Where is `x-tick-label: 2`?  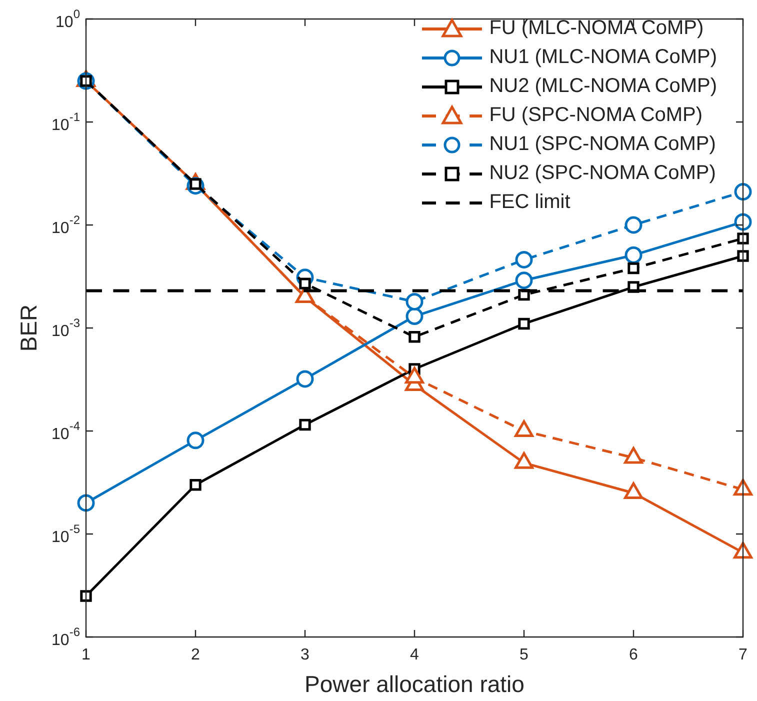
x-tick-label: 2 is located at coordinates (195, 655).